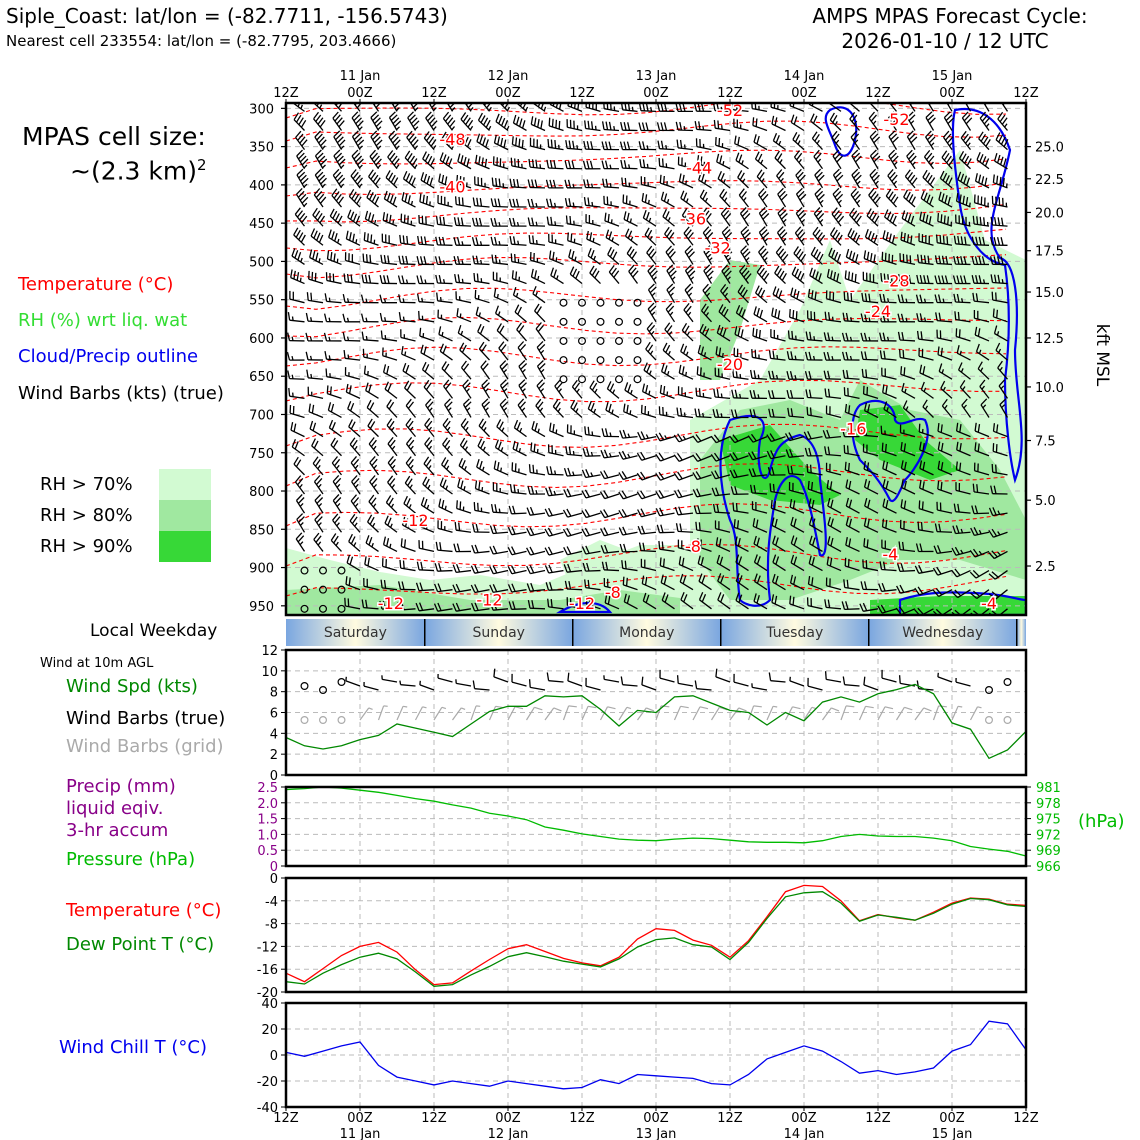 The image size is (1140, 1140). What do you see at coordinates (942, 633) in the screenshot?
I see `weekday-label: Wednesday` at bounding box center [942, 633].